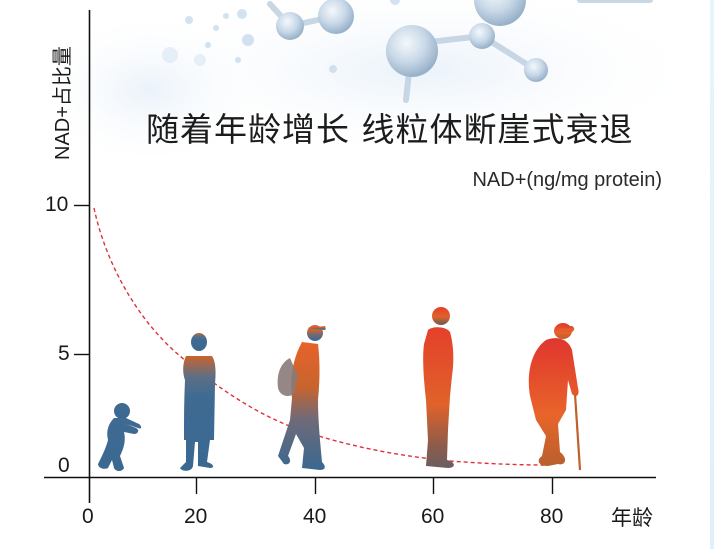 Image resolution: width=714 pixels, height=549 pixels. I want to click on chart-unit-label: NAD+(ng/mg protein), so click(567, 180).